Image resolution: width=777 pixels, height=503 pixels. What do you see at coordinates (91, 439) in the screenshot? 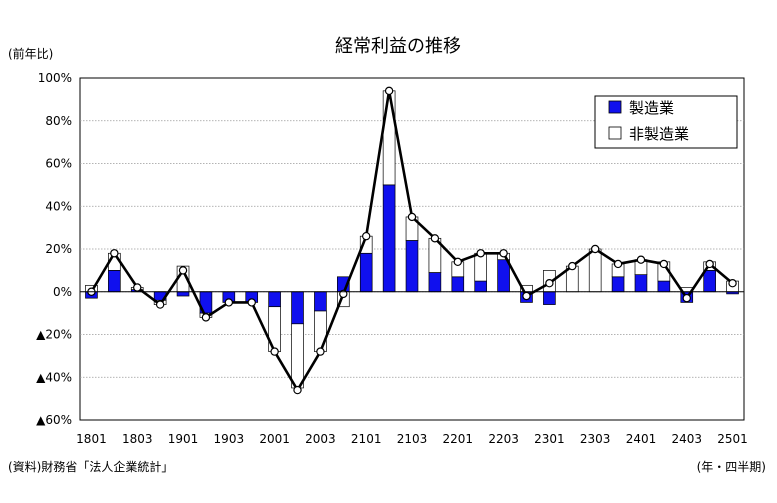
I see `x-tick-label: 1801` at bounding box center [91, 439].